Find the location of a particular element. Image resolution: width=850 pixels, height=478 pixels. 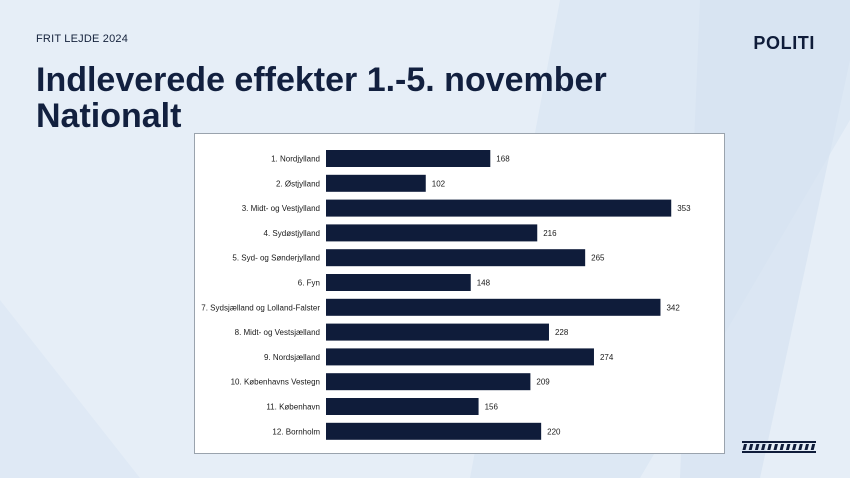

value-label: 148 is located at coordinates (484, 283).